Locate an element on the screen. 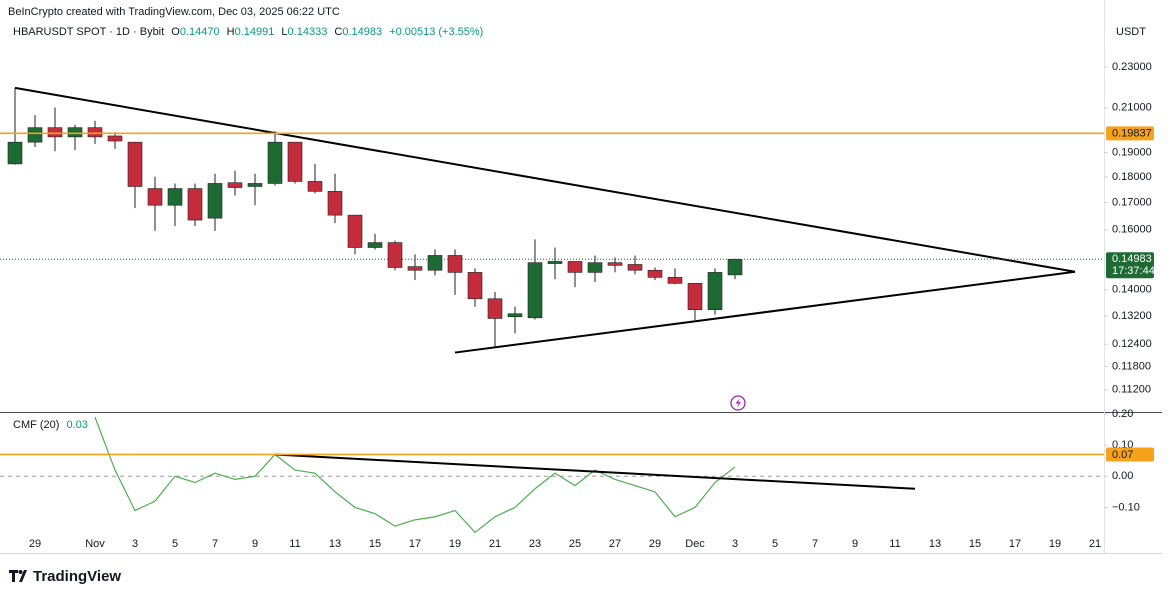 This screenshot has width=1170, height=598. y-tick-label: 0.14000 is located at coordinates (1132, 290).